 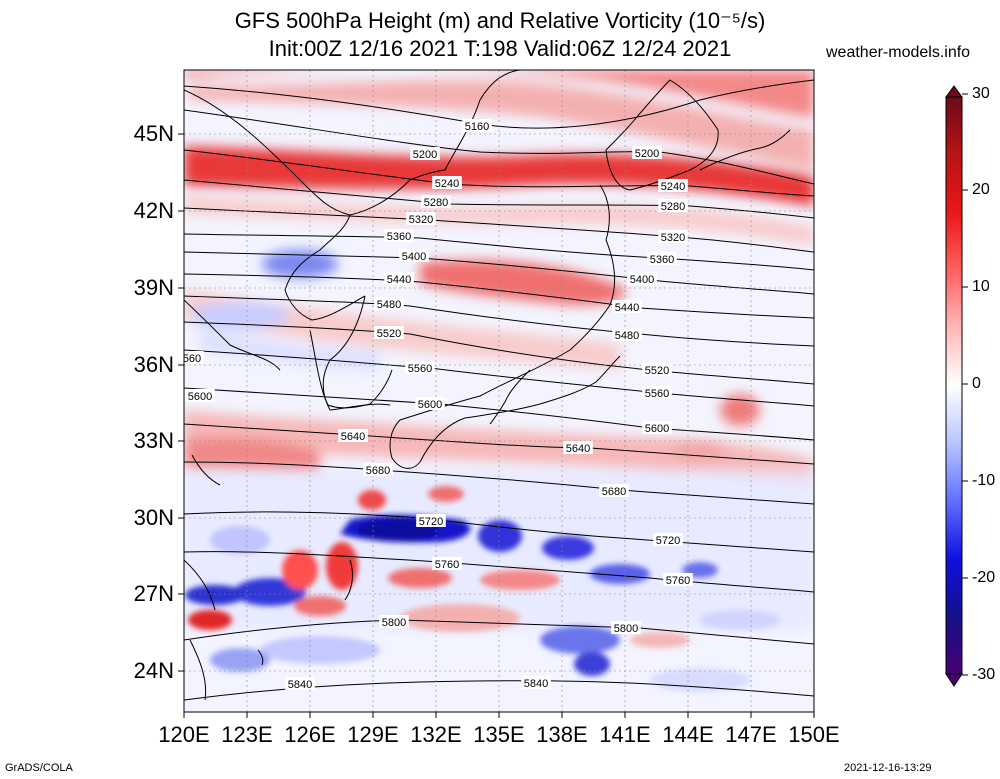 I want to click on lat-tick-36n: 36N, so click(x=153, y=364).